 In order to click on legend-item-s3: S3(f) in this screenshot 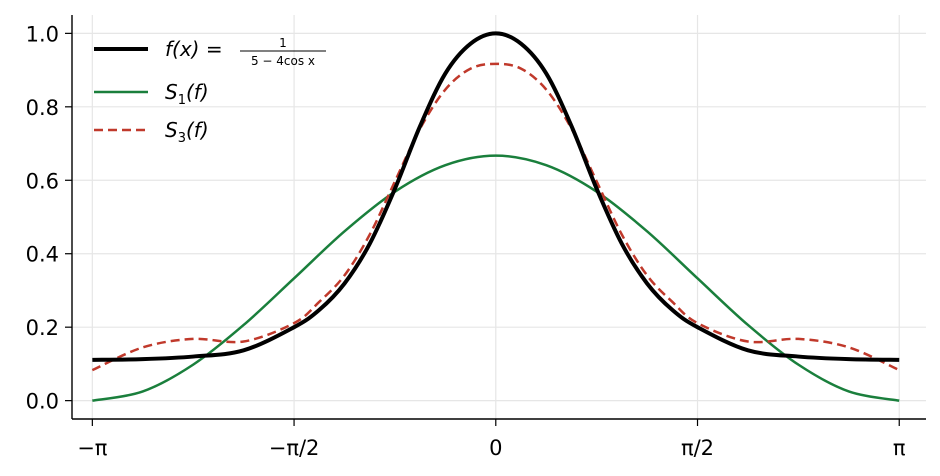, I will do `click(151, 132)`.